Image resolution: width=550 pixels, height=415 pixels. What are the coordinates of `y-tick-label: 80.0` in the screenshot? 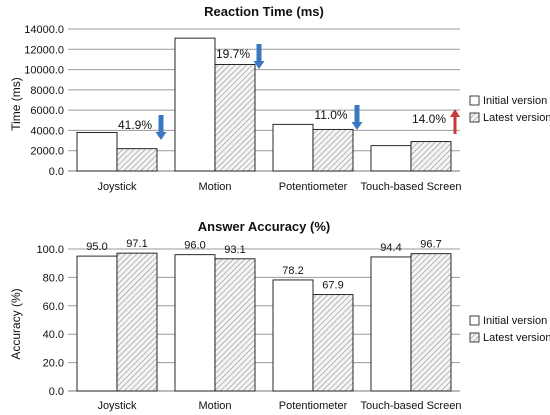 It's located at (53, 278).